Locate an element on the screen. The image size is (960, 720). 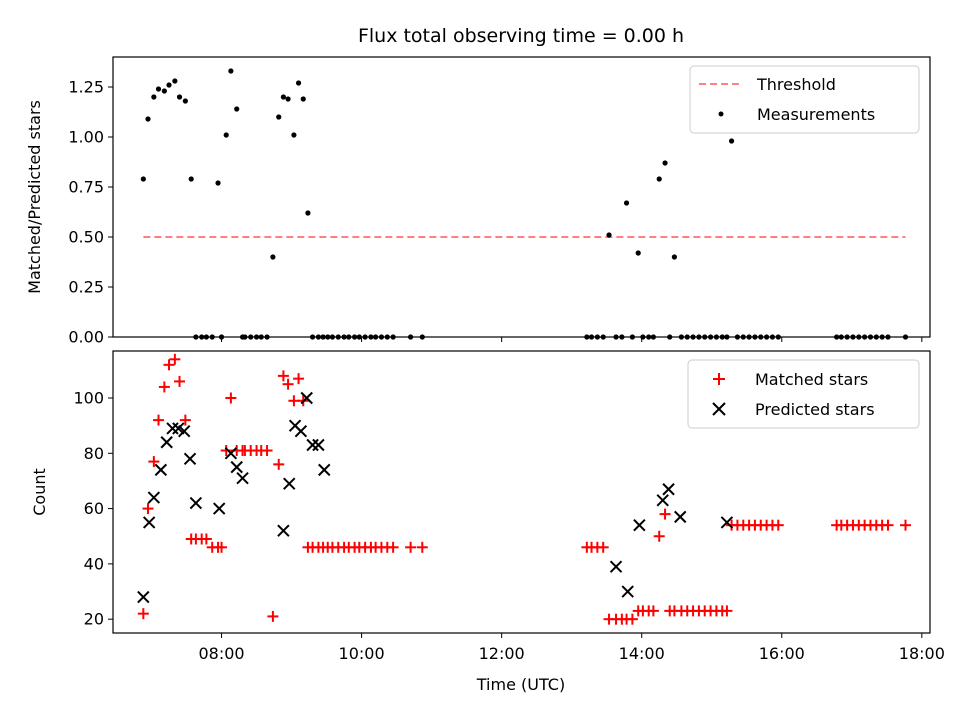
x-tick-label: 10:00 is located at coordinates (362, 653).